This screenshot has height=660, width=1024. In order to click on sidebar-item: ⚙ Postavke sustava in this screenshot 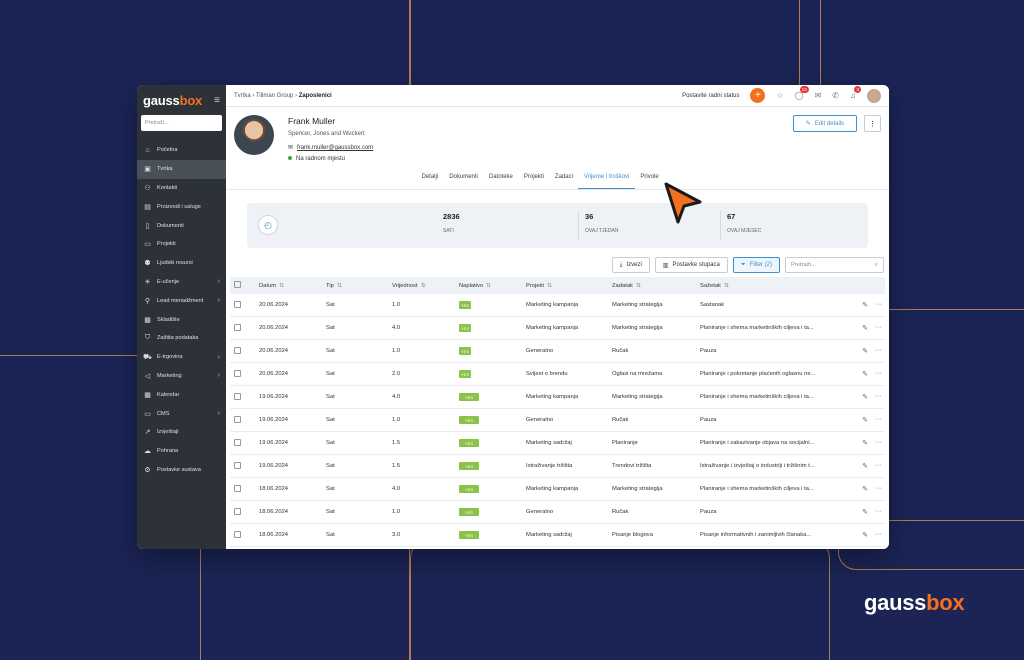, I will do `click(181, 470)`.